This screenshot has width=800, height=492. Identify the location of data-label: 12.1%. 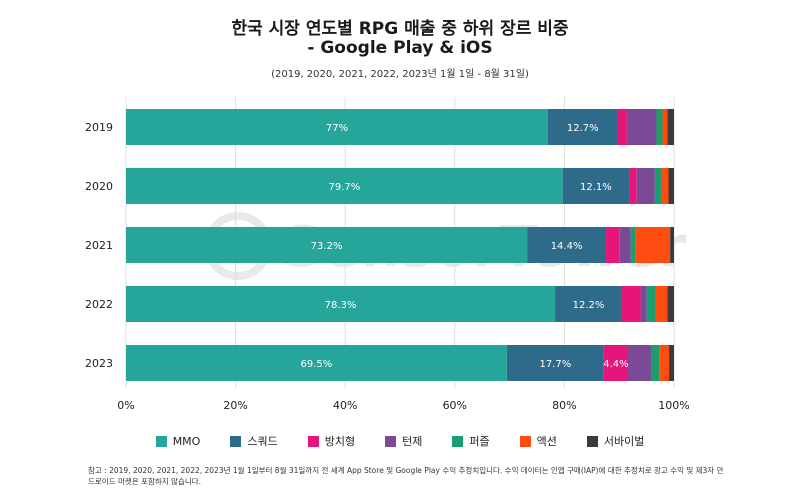
(596, 187).